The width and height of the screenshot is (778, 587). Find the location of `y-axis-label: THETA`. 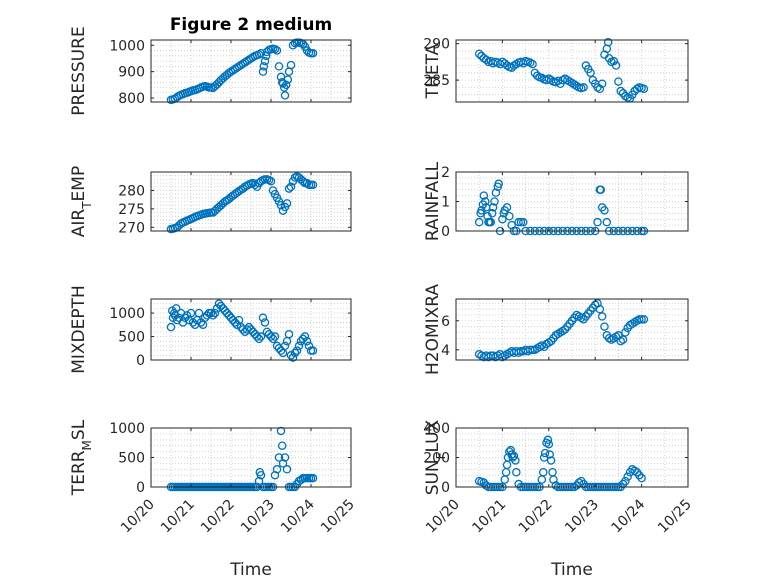

y-axis-label: THETA is located at coordinates (433, 71).